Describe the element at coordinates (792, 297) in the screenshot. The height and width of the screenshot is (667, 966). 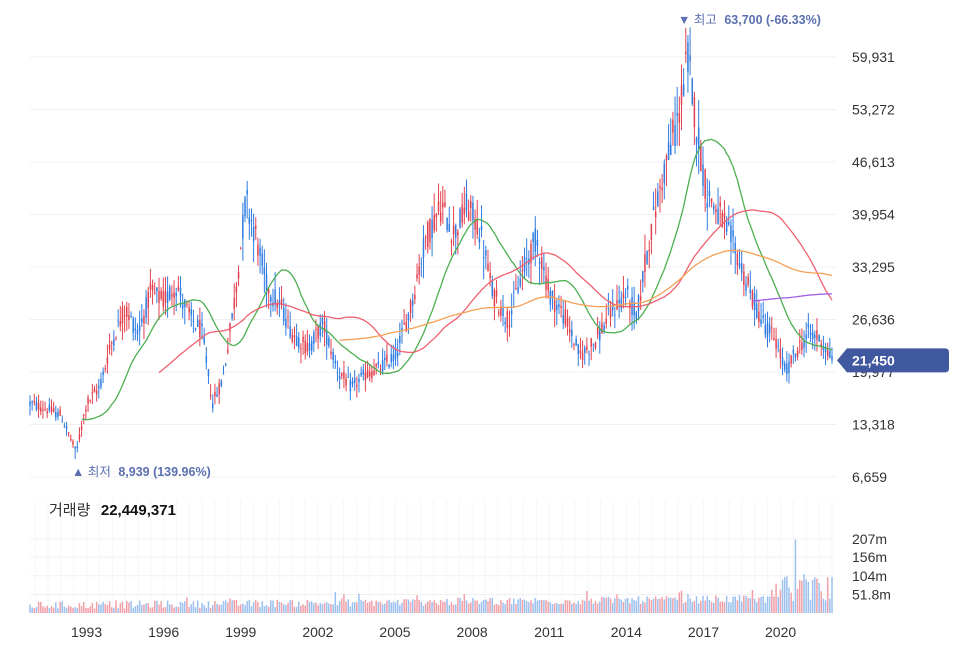
I see `moving-average-line` at that location.